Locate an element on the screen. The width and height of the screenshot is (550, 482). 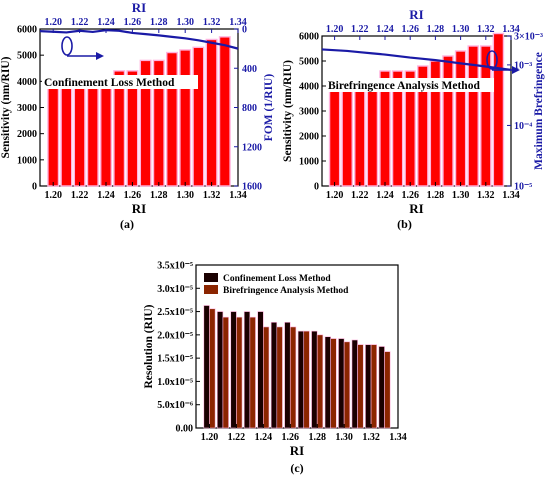
y2-tick-label: 10⁻⁴ is located at coordinates (523, 126).